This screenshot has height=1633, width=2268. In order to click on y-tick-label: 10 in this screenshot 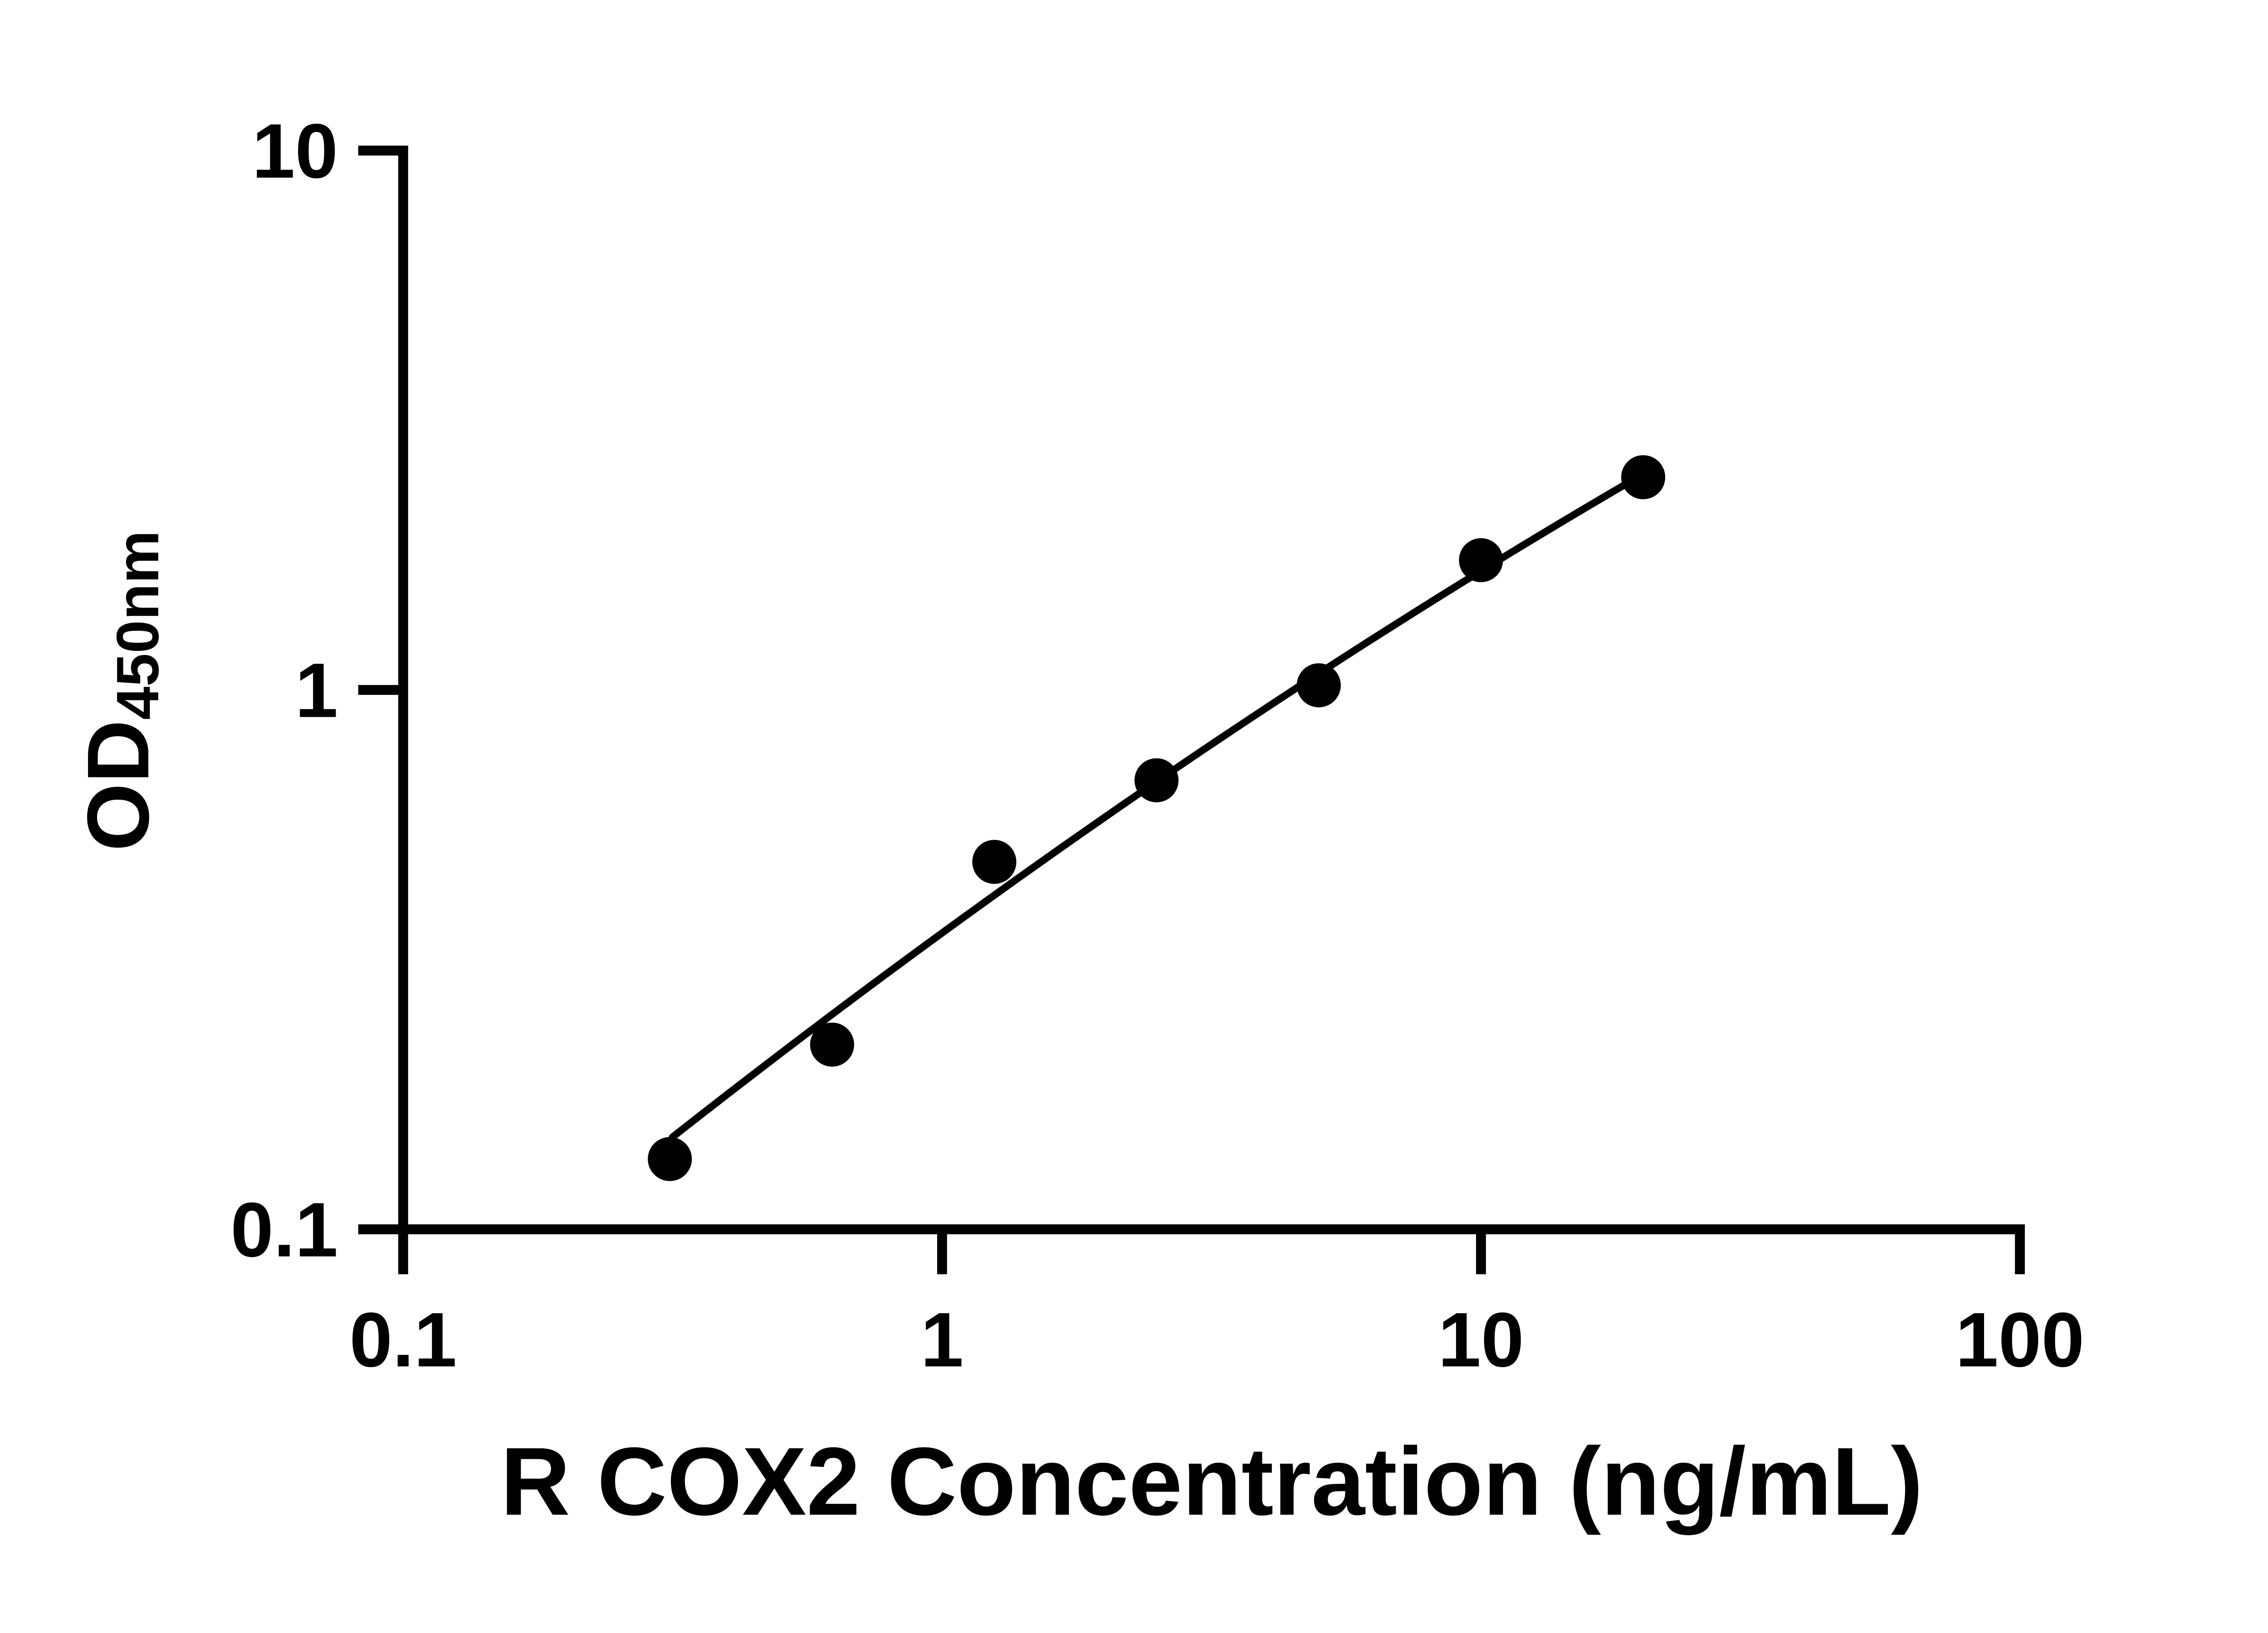, I will do `click(295, 151)`.